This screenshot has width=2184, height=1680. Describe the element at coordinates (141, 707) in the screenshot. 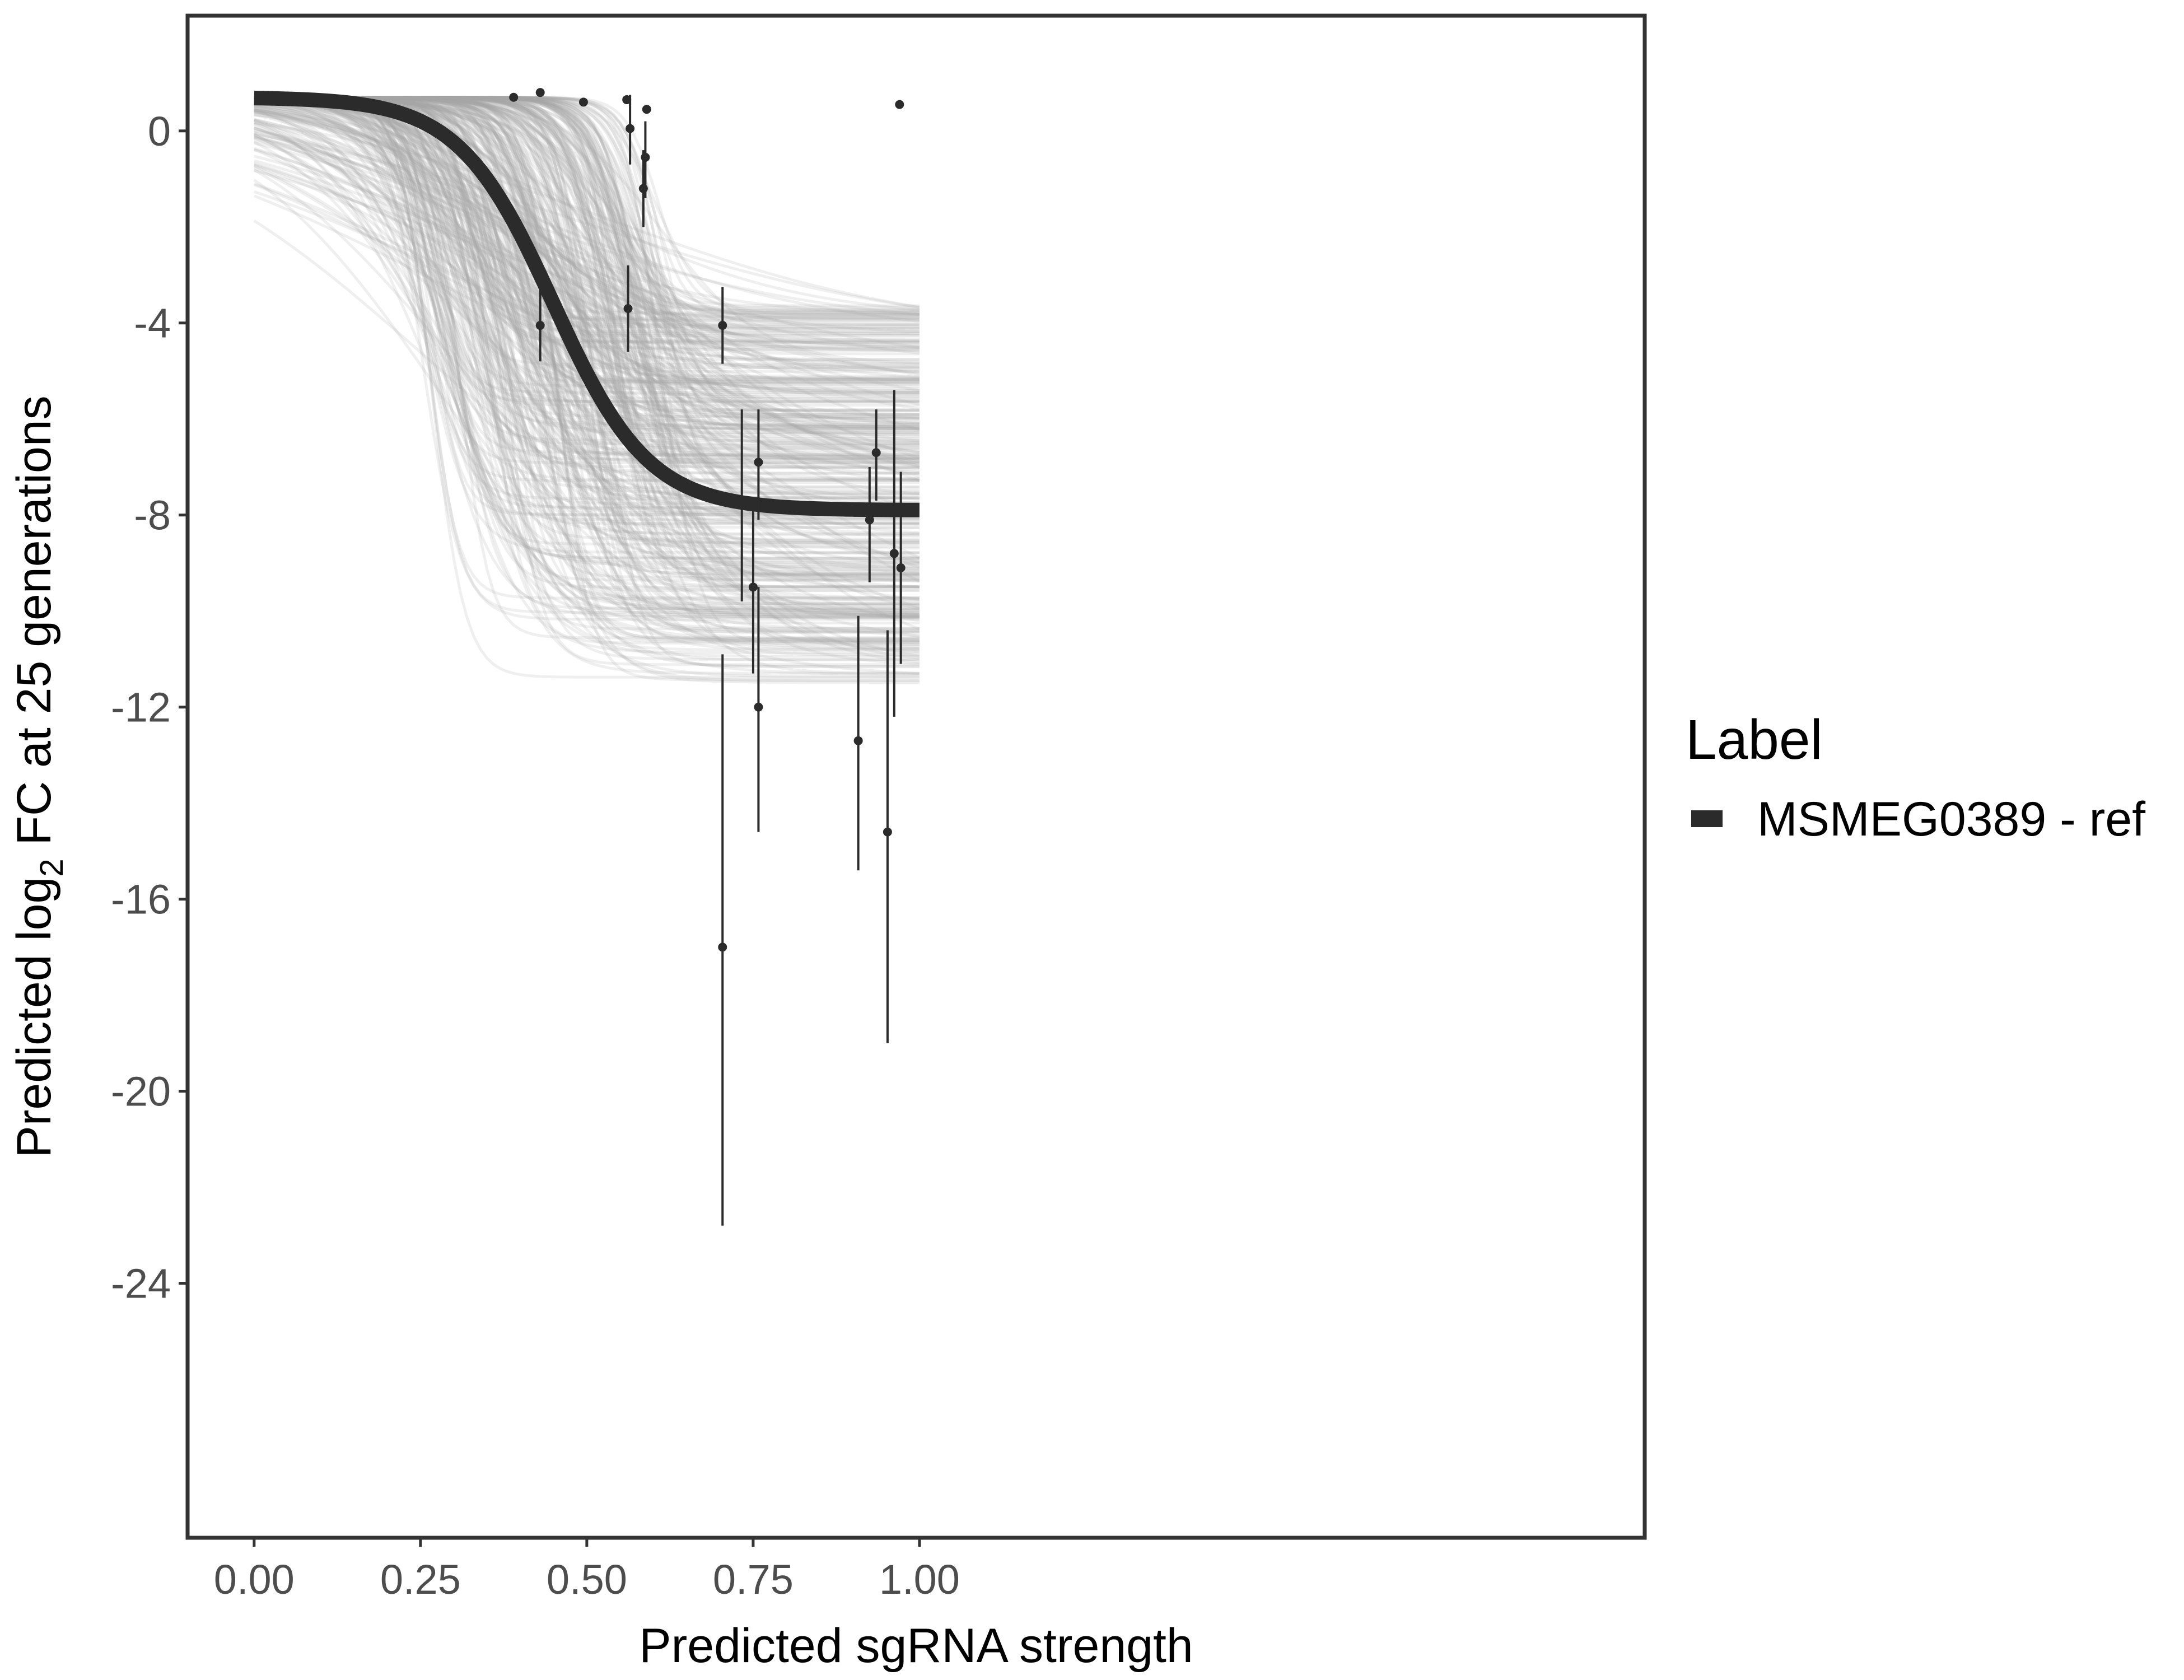

I see `y-tick-label: -12` at that location.